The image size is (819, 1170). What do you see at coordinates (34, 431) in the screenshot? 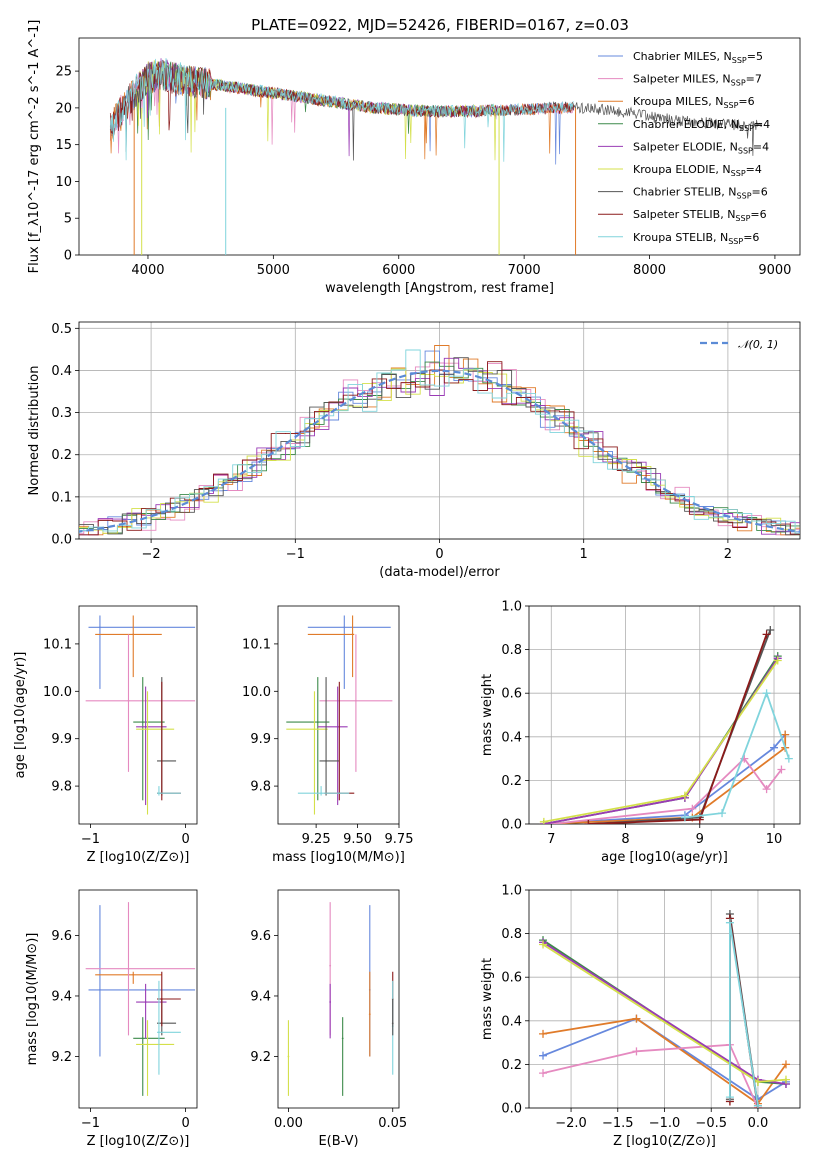
I see `y-axis-label: Normed distribution` at bounding box center [34, 431].